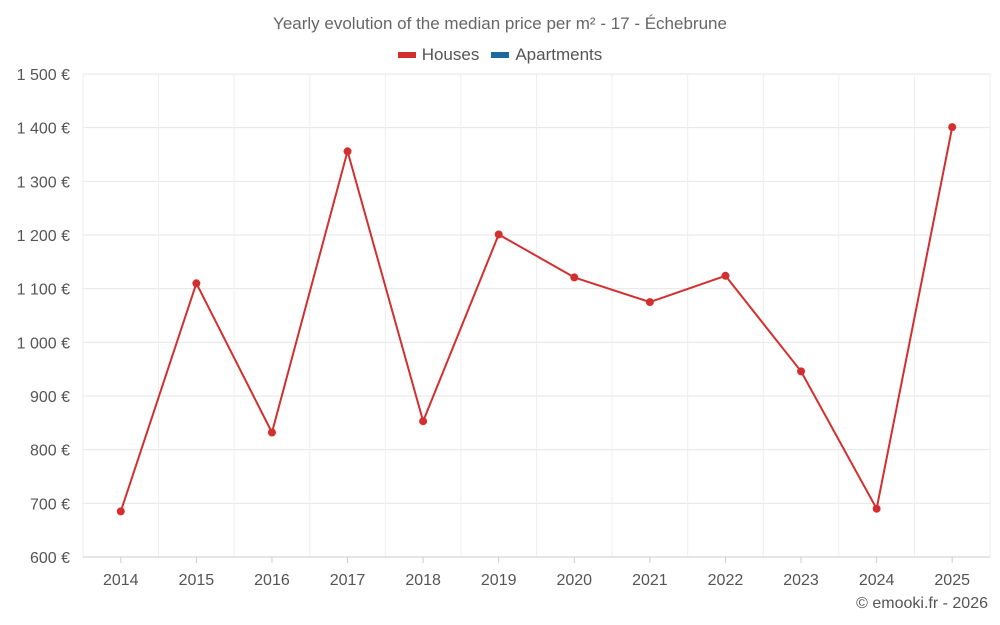 This screenshot has height=625, width=1000. What do you see at coordinates (952, 127) in the screenshot?
I see `data-point-2025` at bounding box center [952, 127].